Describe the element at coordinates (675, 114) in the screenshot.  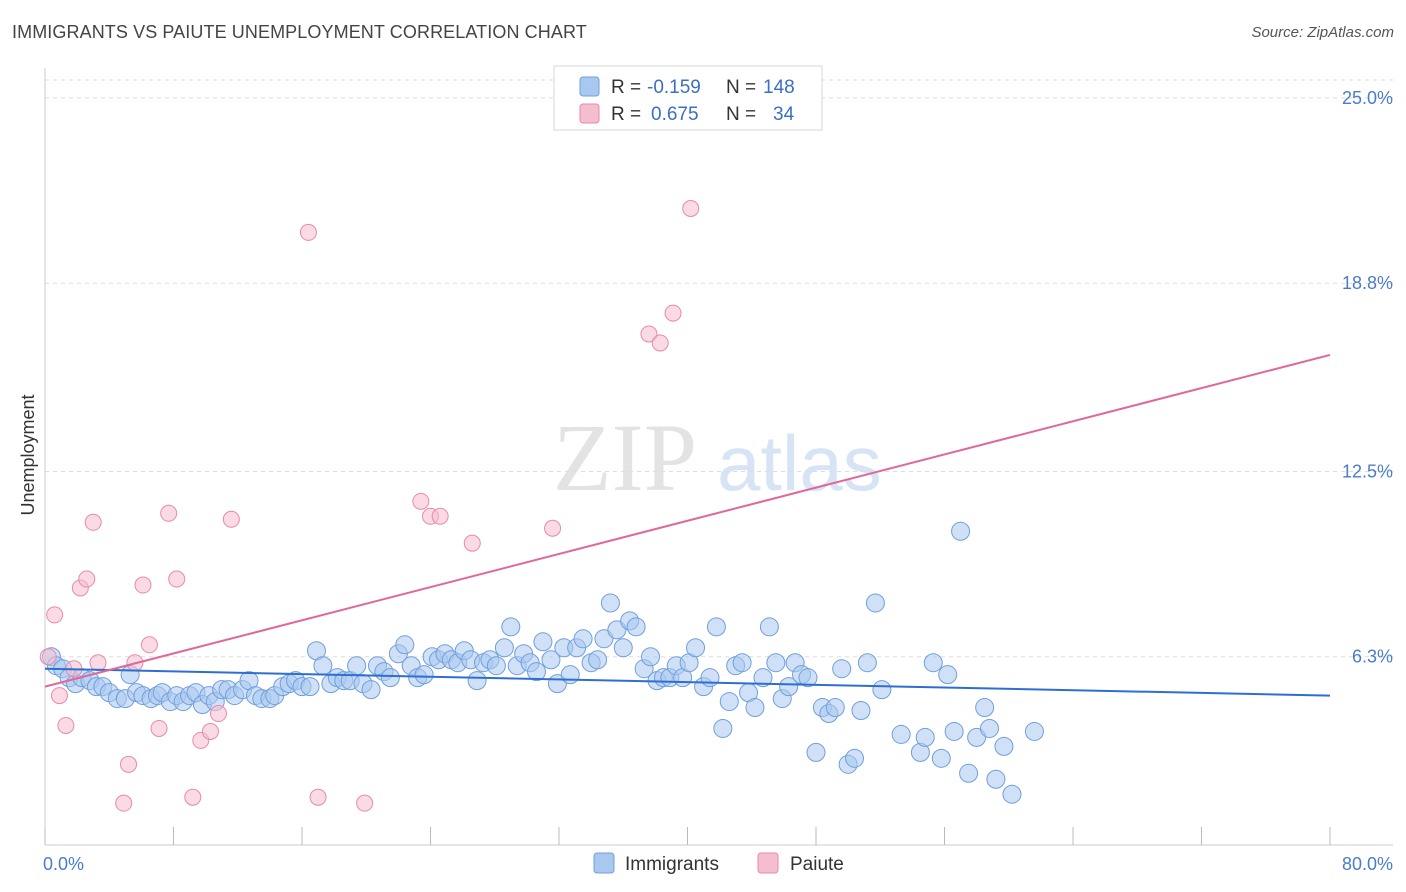
I see `legend-r-value-paiute: 0.675` at that location.